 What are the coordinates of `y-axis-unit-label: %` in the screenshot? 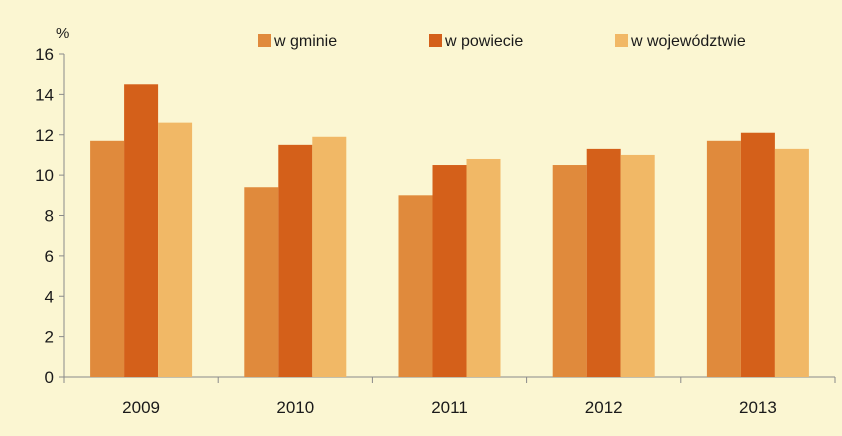 It's located at (62, 33).